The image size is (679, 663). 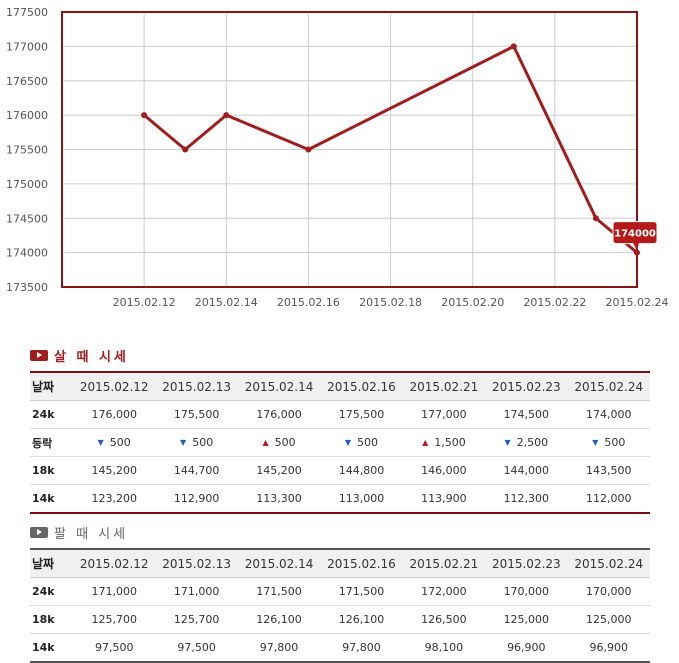 I want to click on y-tick-label: 176500, so click(x=27, y=81).